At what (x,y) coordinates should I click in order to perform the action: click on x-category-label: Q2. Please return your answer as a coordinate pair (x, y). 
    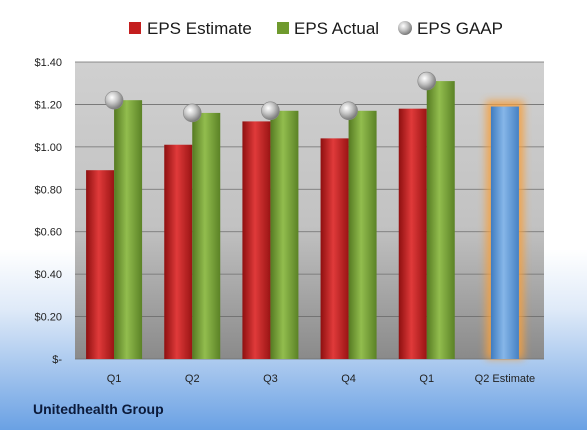
    Looking at the image, I should click on (192, 379).